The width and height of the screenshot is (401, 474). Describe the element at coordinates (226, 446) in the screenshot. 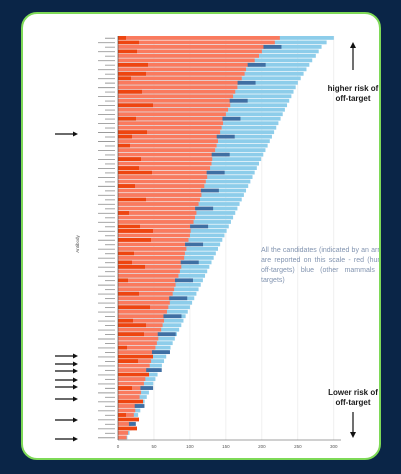

I see `x-tick-label: 150` at that location.